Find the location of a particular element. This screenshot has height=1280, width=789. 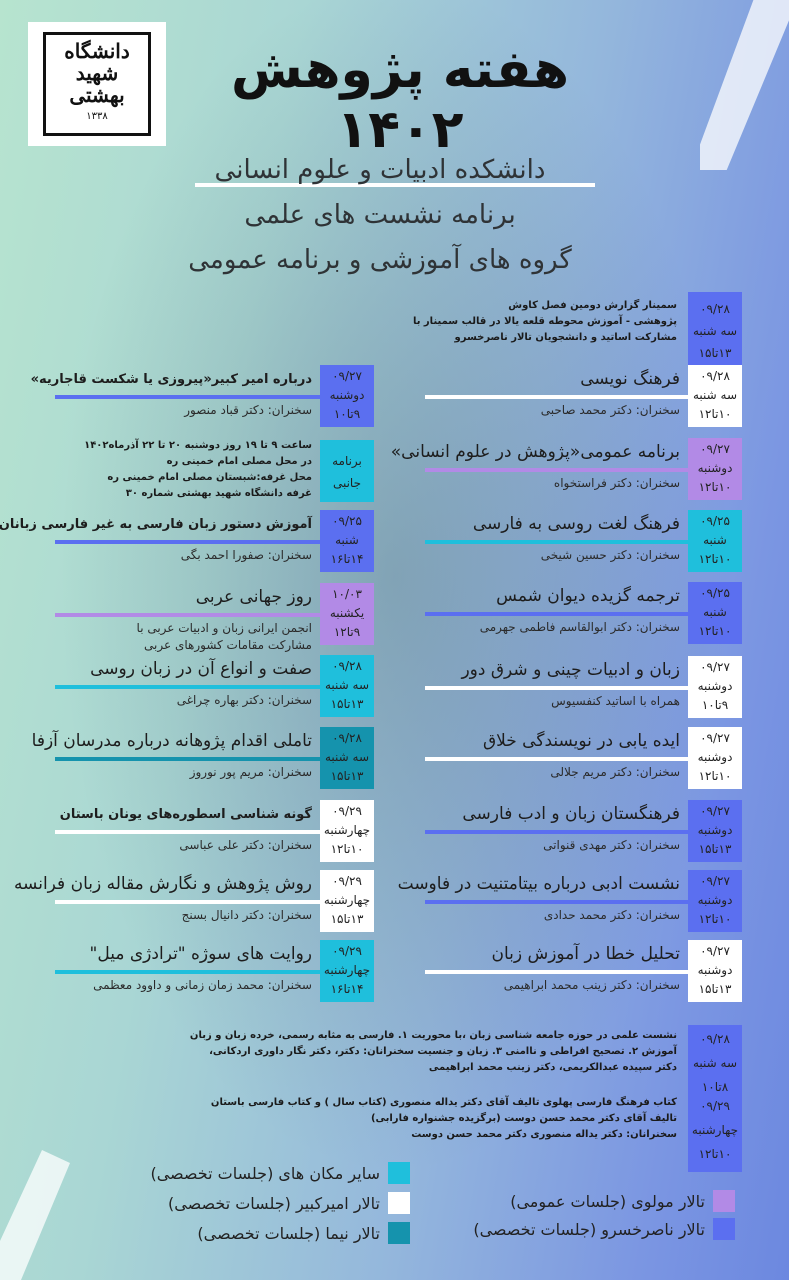

groups-subtitle: گروه های آموزشی و برنامه عمومی is located at coordinates (380, 260).